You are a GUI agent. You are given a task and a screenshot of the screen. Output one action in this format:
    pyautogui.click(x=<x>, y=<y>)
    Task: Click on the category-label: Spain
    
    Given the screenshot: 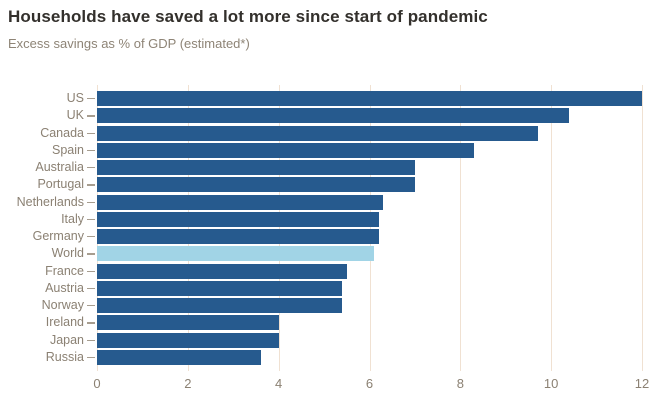 What is the action you would take?
    pyautogui.click(x=68, y=149)
    